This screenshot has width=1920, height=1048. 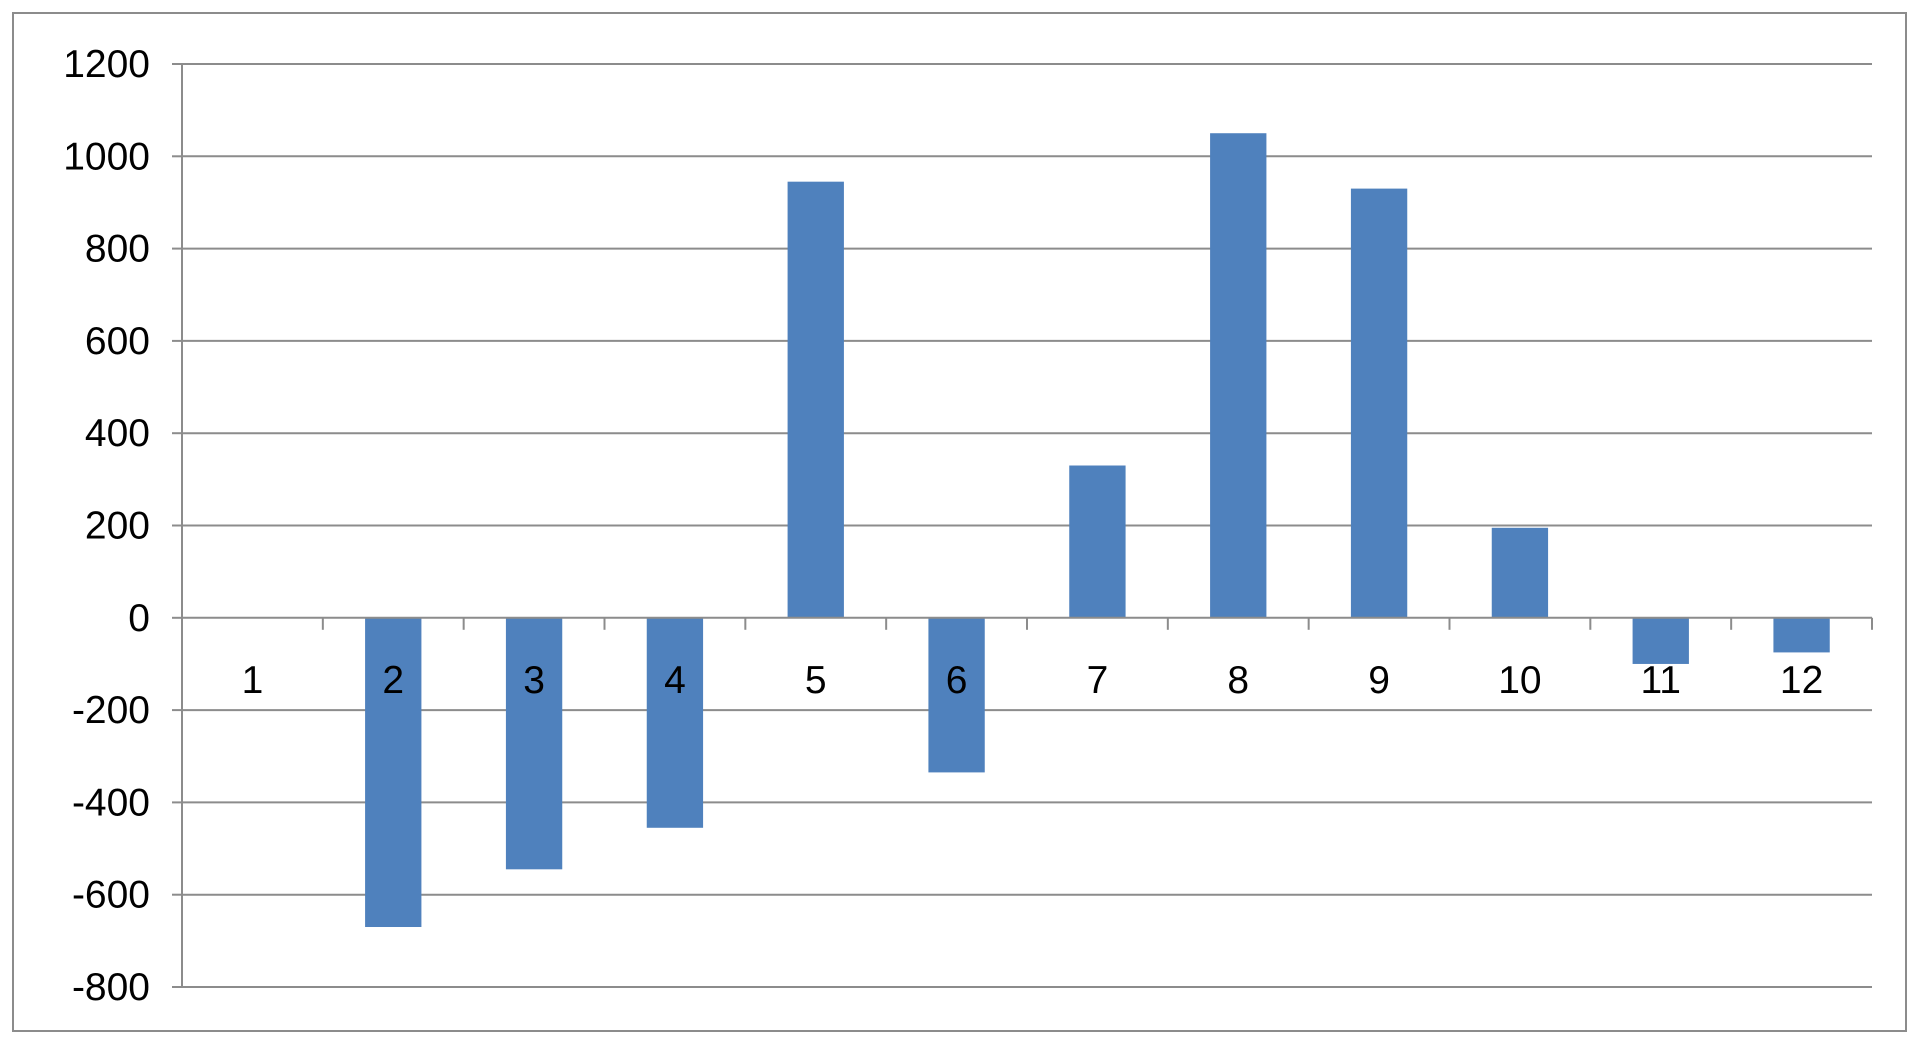 What do you see at coordinates (1801, 680) in the screenshot?
I see `x-tick-label: 12` at bounding box center [1801, 680].